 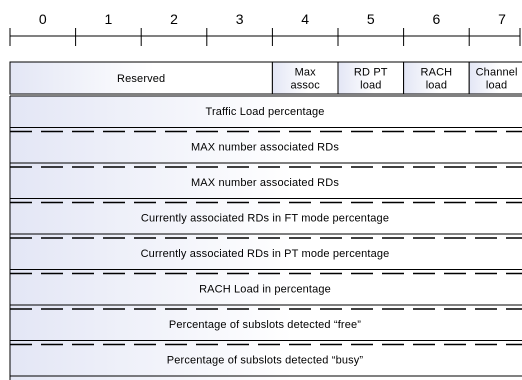 What do you see at coordinates (370, 86) in the screenshot?
I see `rd-pt-load-label-2: load` at bounding box center [370, 86].